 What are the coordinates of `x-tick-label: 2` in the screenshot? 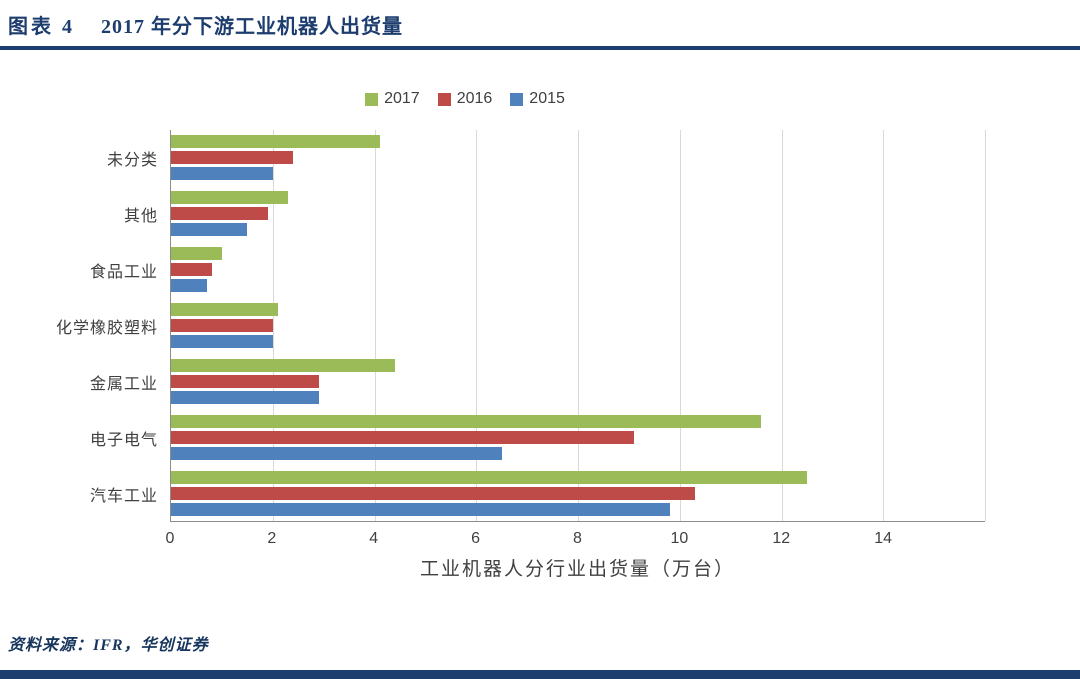 It's located at (272, 538).